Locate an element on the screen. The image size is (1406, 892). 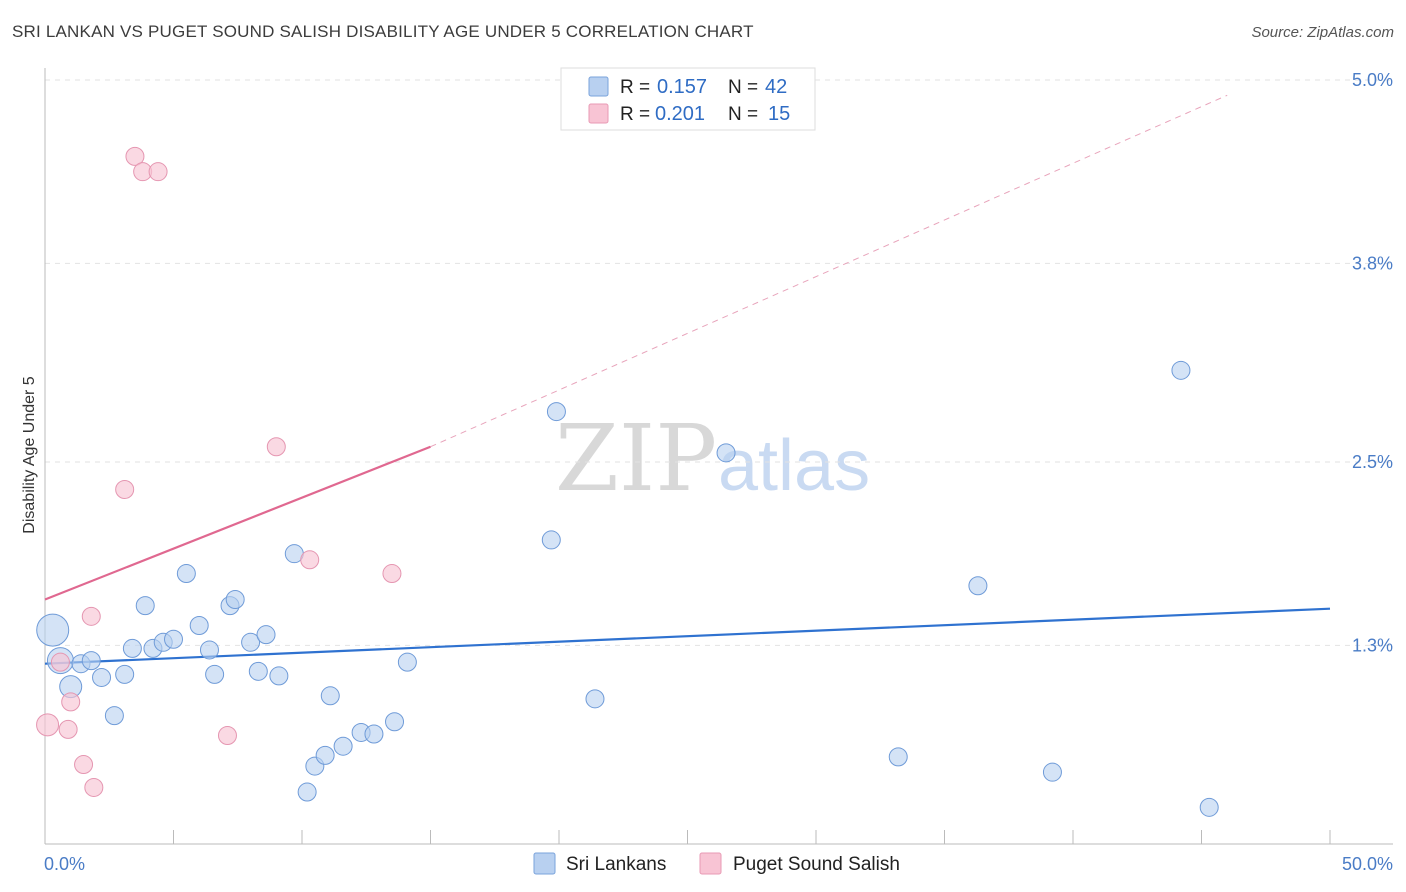
trend-line-sri-lankans is located at coordinates (687, 636).